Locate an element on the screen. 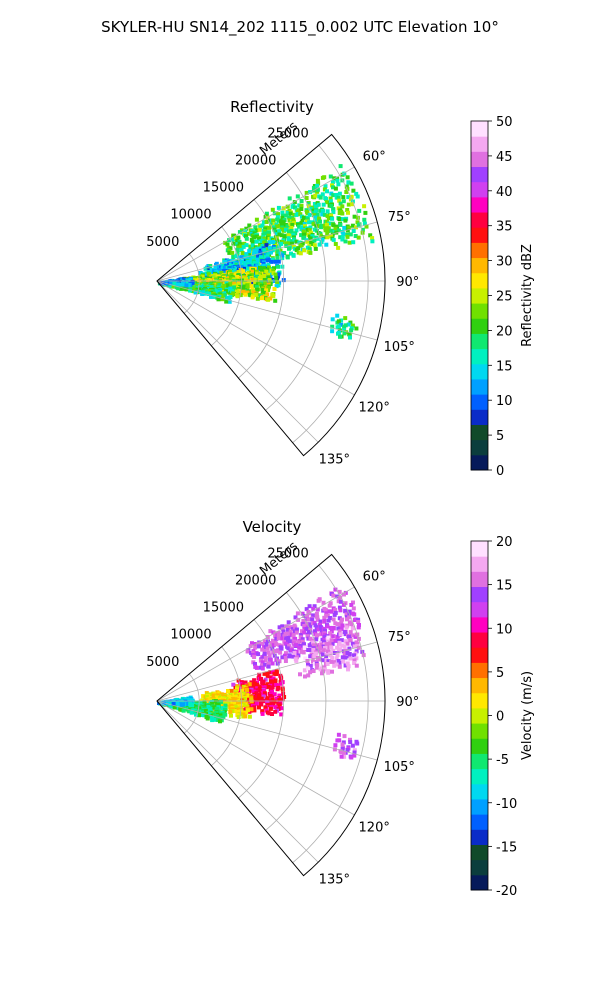  colorbar-tick-label: 10 is located at coordinates (504, 629).